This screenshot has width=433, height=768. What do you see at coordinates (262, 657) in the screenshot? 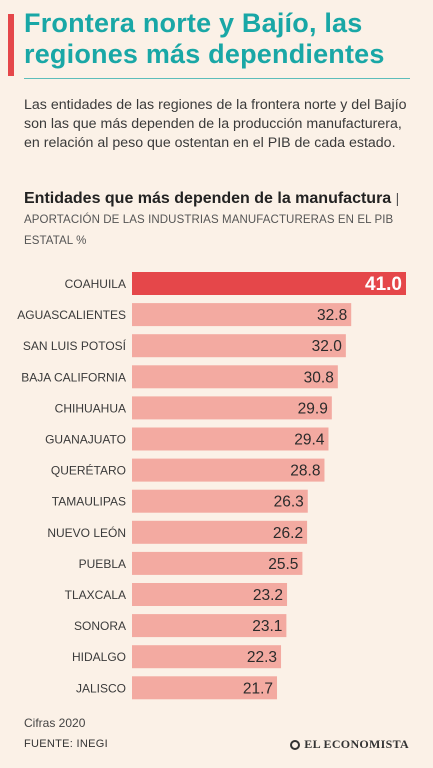
I see `value-label: 22.3` at bounding box center [262, 657].